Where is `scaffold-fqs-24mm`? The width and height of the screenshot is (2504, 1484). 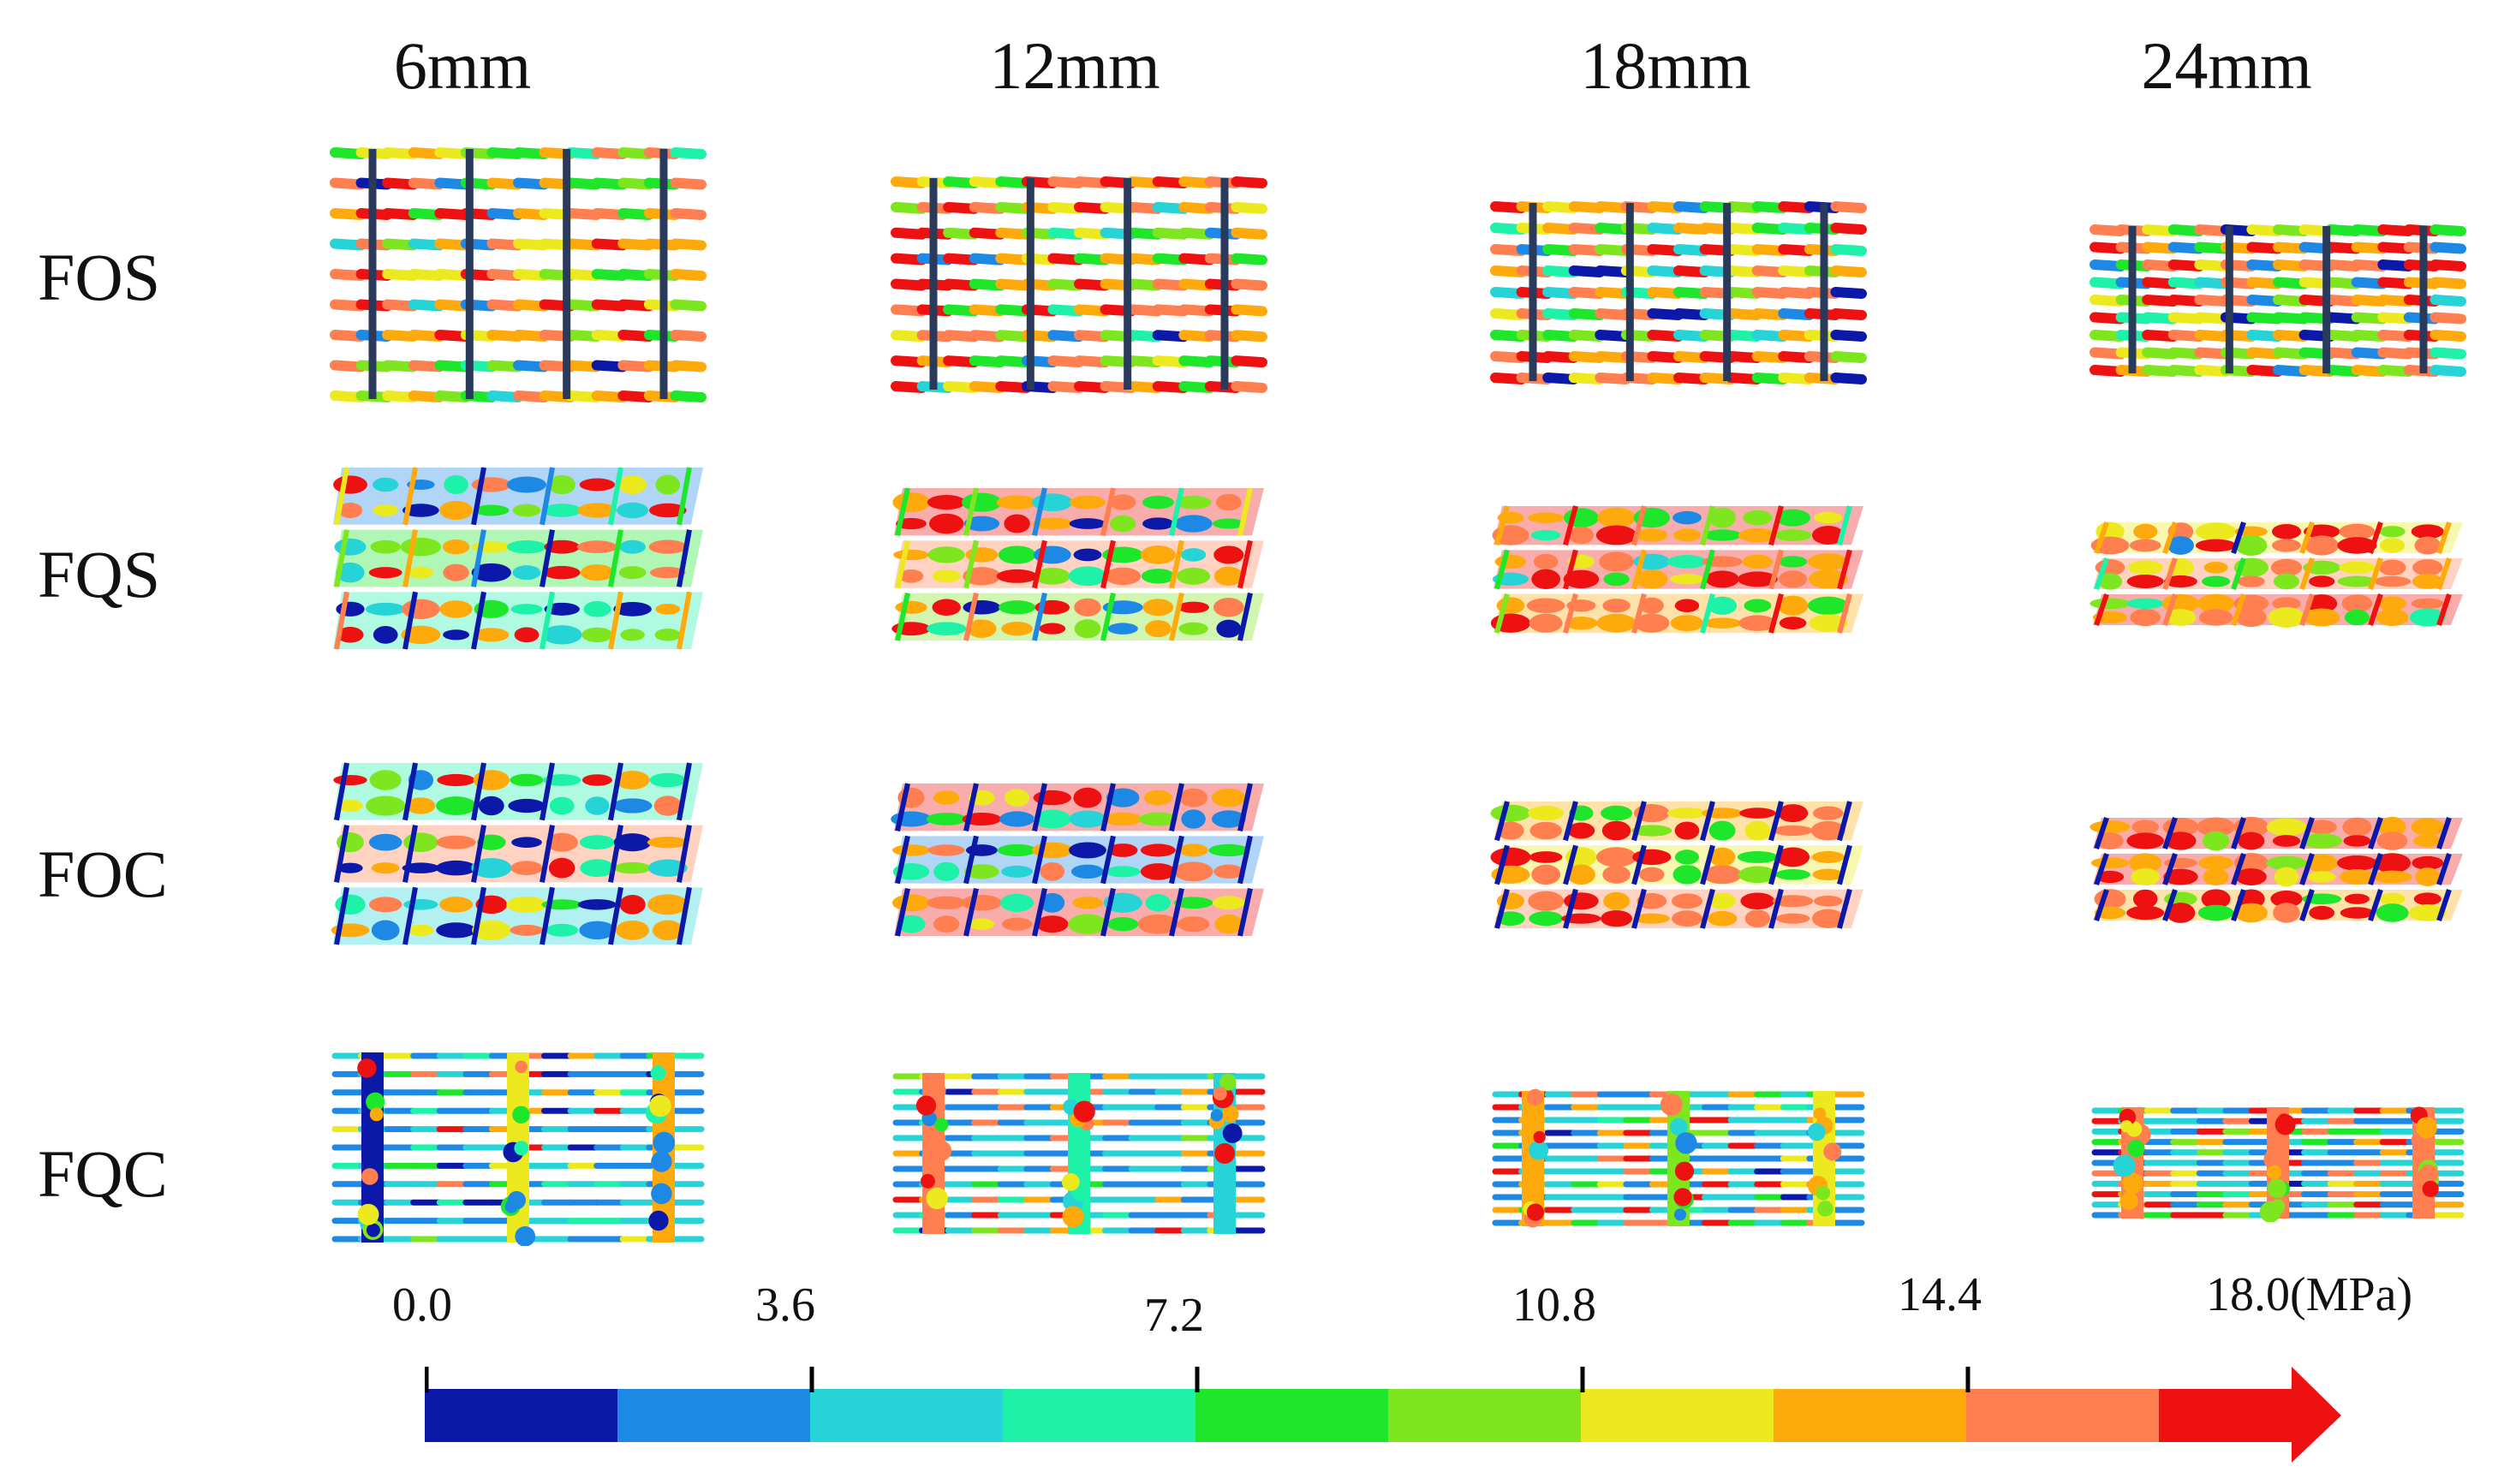 scaffold-fqs-24mm is located at coordinates (2278, 576).